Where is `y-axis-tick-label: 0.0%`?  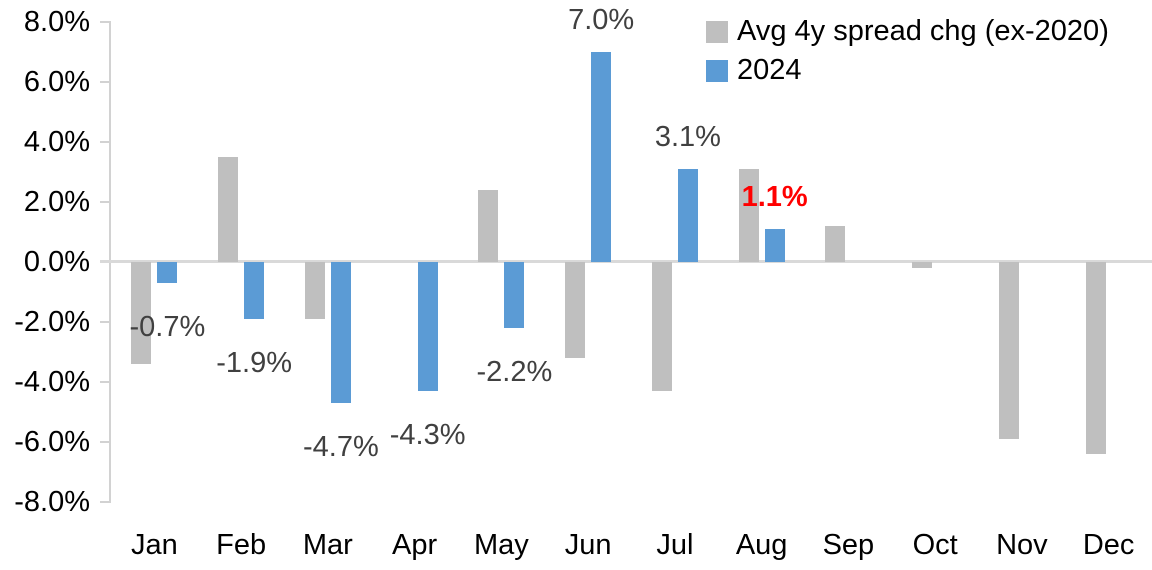
y-axis-tick-label: 0.0% is located at coordinates (56, 262).